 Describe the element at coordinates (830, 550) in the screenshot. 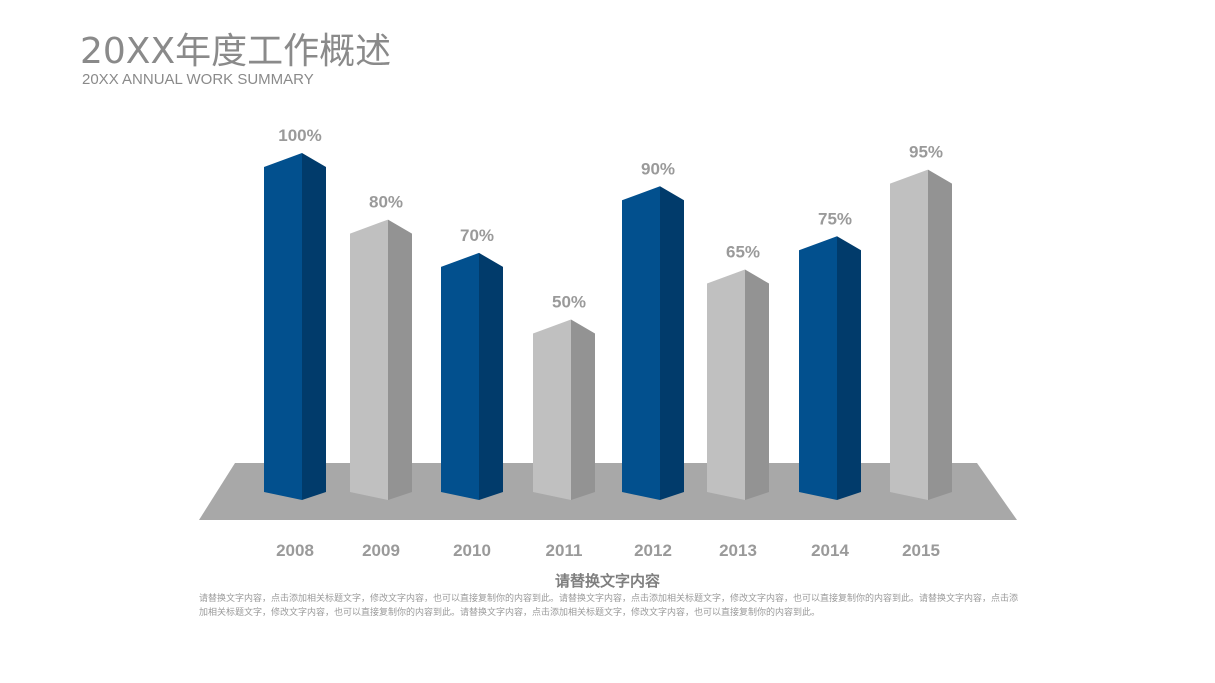

I see `x-tick-label: 2014` at that location.